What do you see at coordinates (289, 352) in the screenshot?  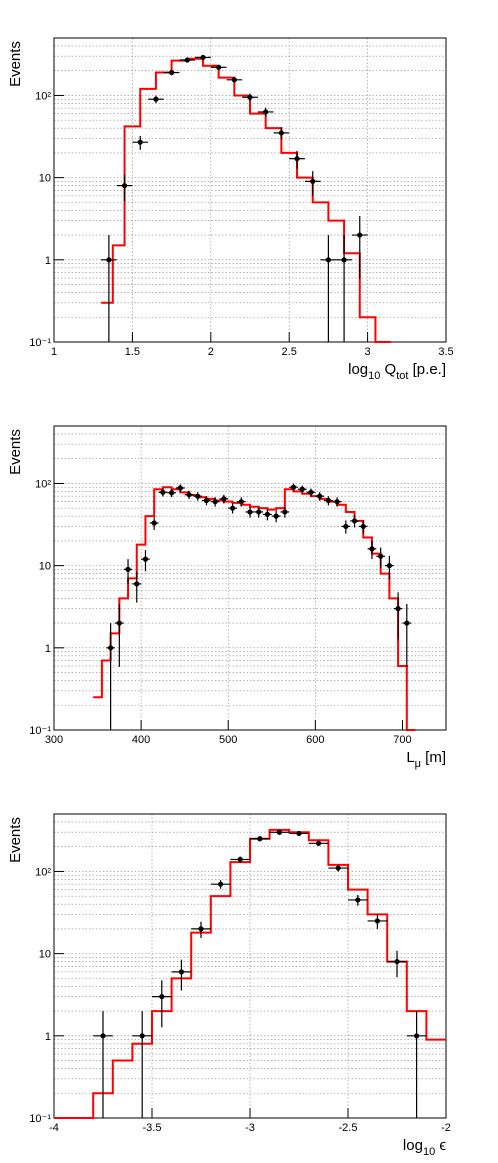 I see `x-tick-label: 2.5` at bounding box center [289, 352].